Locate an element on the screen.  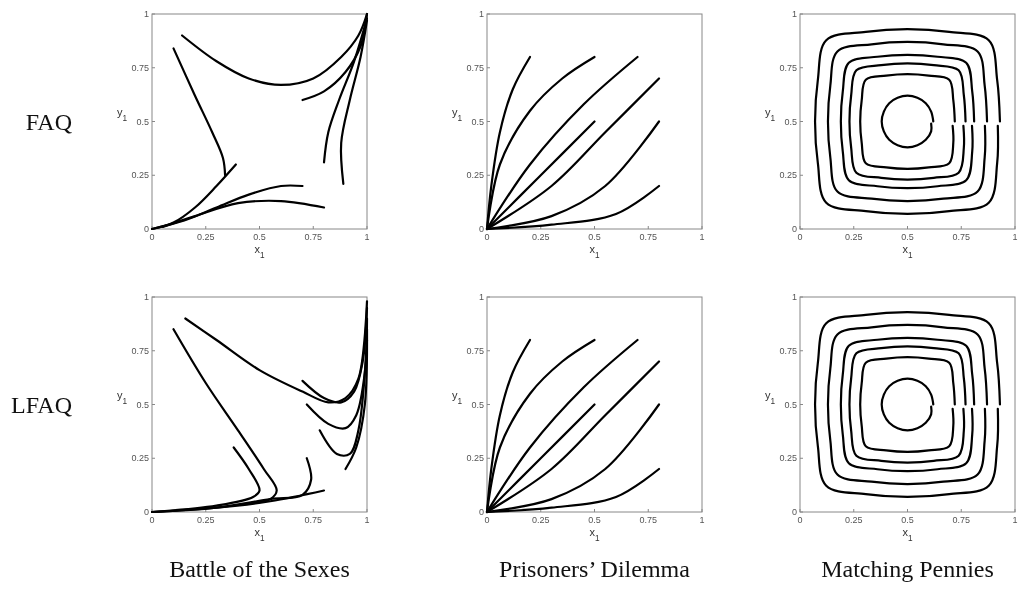
text: Battle of the Sexes is located at coordinates (259, 569).